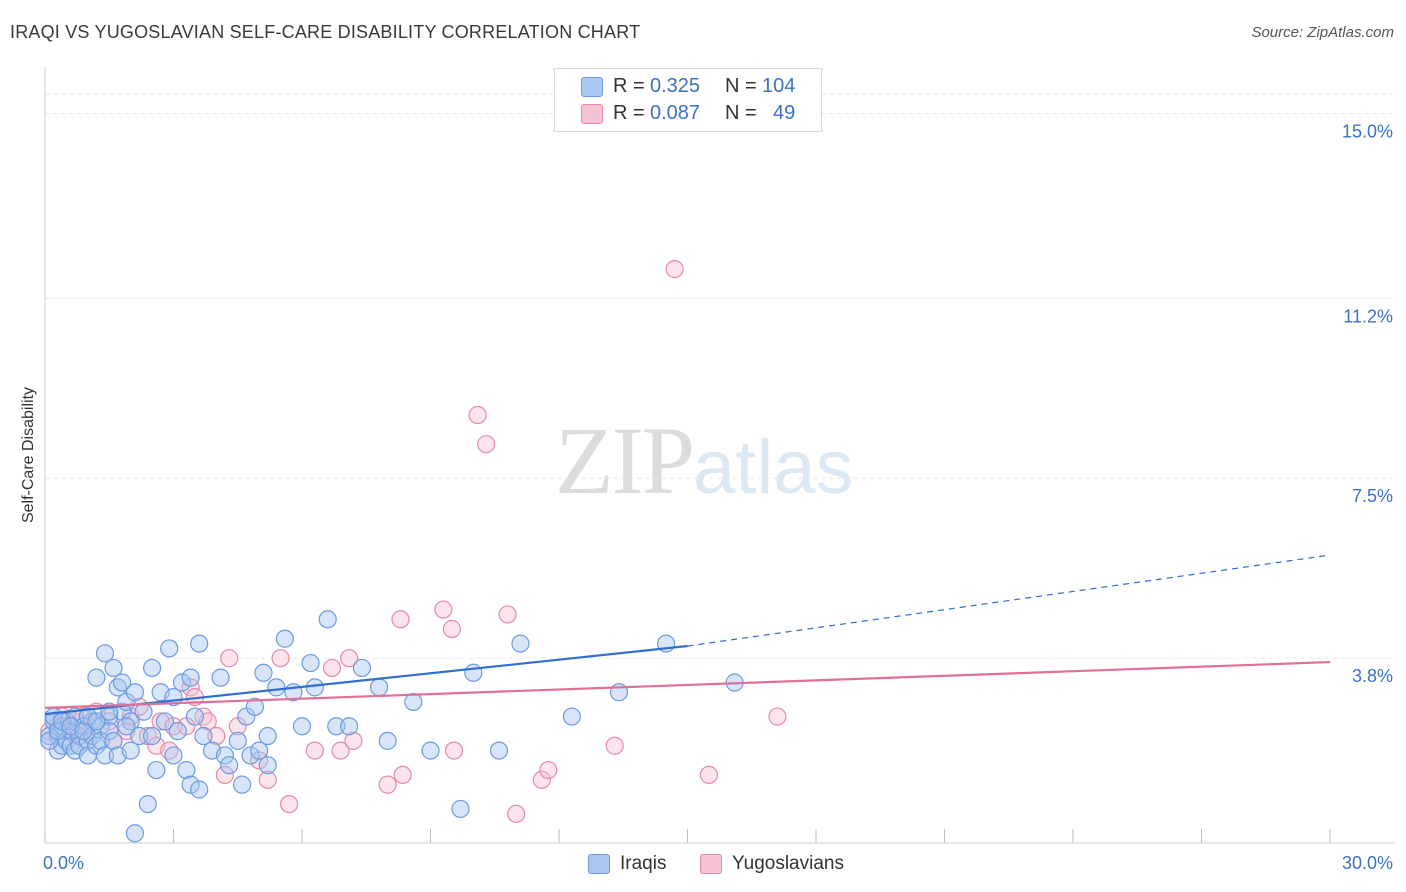 The height and width of the screenshot is (892, 1406). I want to click on iraqi-trend-extension, so click(1009, 600).